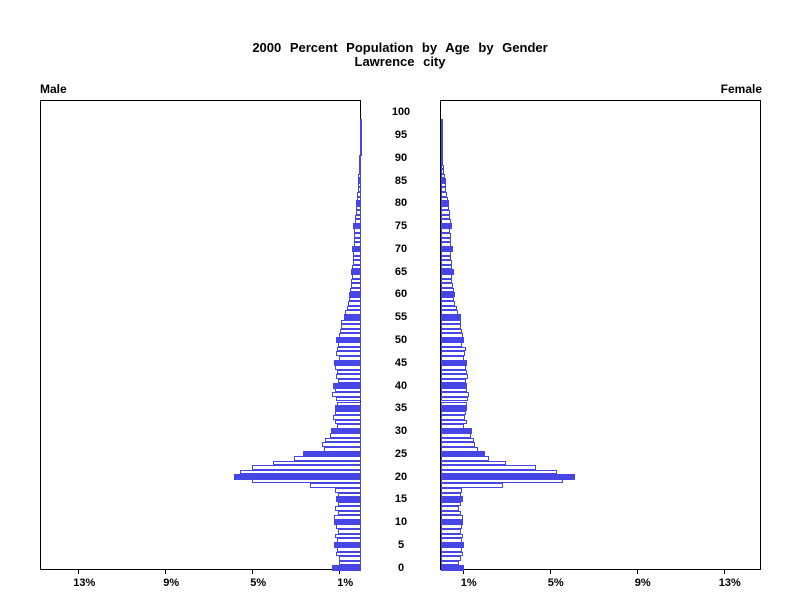 This screenshot has width=800, height=600. What do you see at coordinates (356, 281) in the screenshot?
I see `male-age-63-bar` at bounding box center [356, 281].